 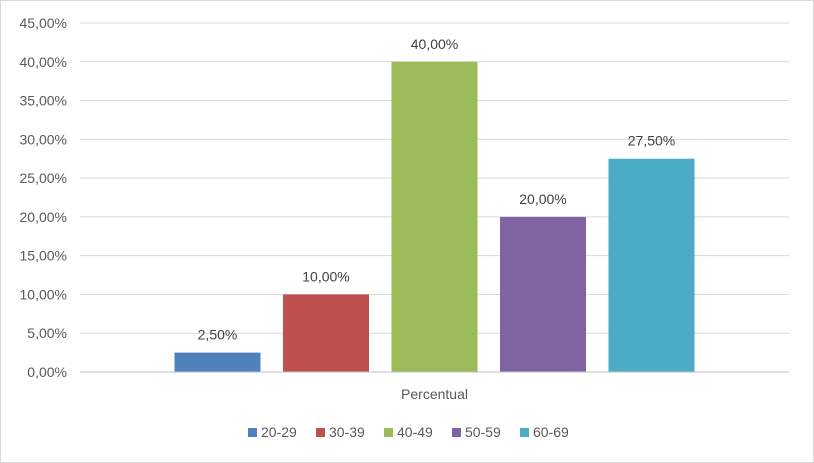 What do you see at coordinates (43, 139) in the screenshot?
I see `y-tick-label: 30,00%` at bounding box center [43, 139].